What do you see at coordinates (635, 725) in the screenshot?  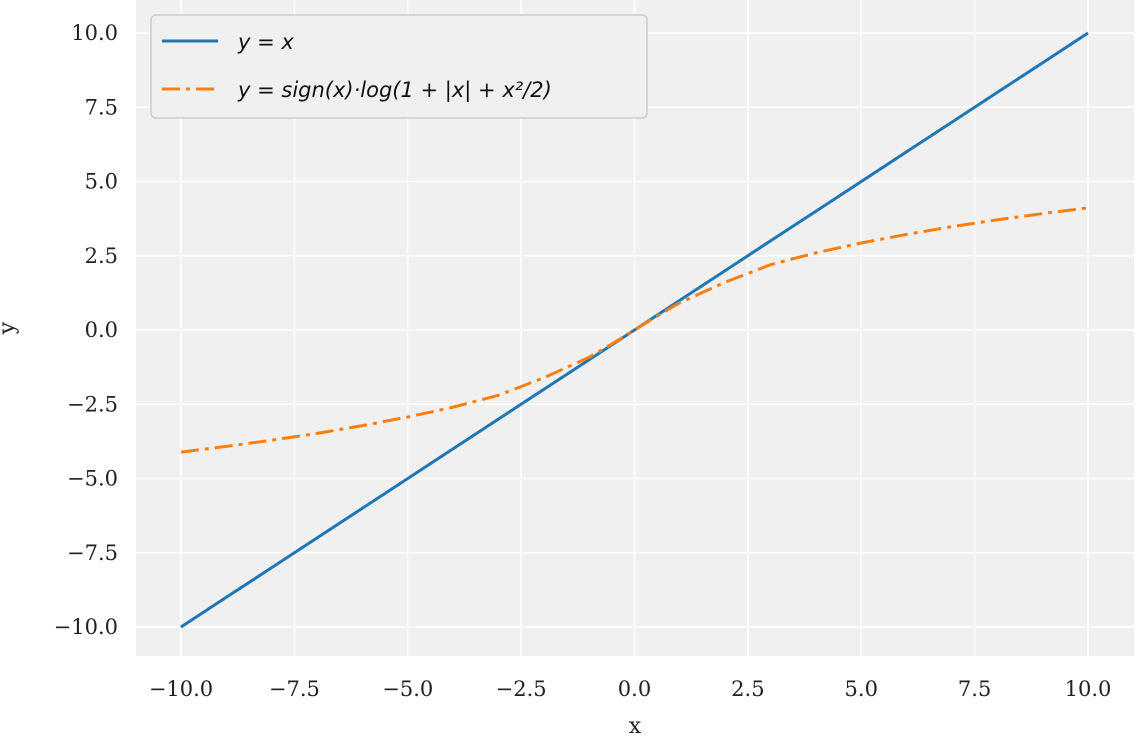 I see `x-axis-label: x` at bounding box center [635, 725].